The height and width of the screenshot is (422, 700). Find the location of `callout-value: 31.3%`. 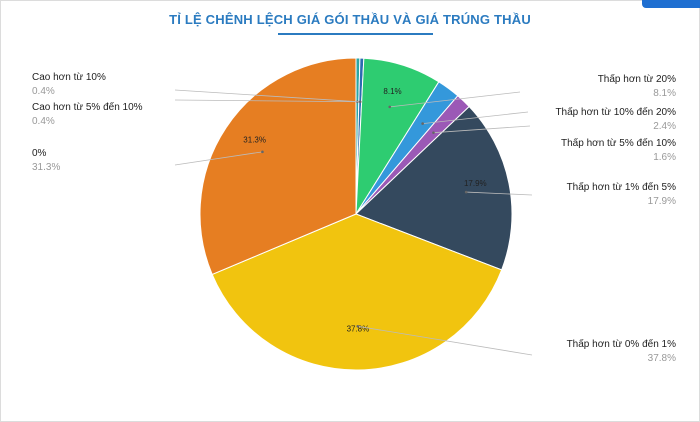

callout-value: 31.3% is located at coordinates (46, 167).